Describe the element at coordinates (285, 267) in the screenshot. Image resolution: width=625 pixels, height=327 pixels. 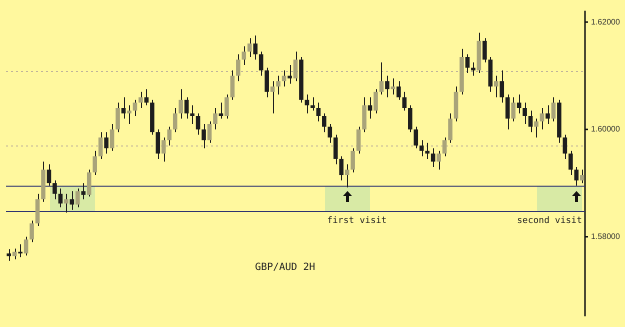
I see `annotation: GBP/AUD 2H` at that location.